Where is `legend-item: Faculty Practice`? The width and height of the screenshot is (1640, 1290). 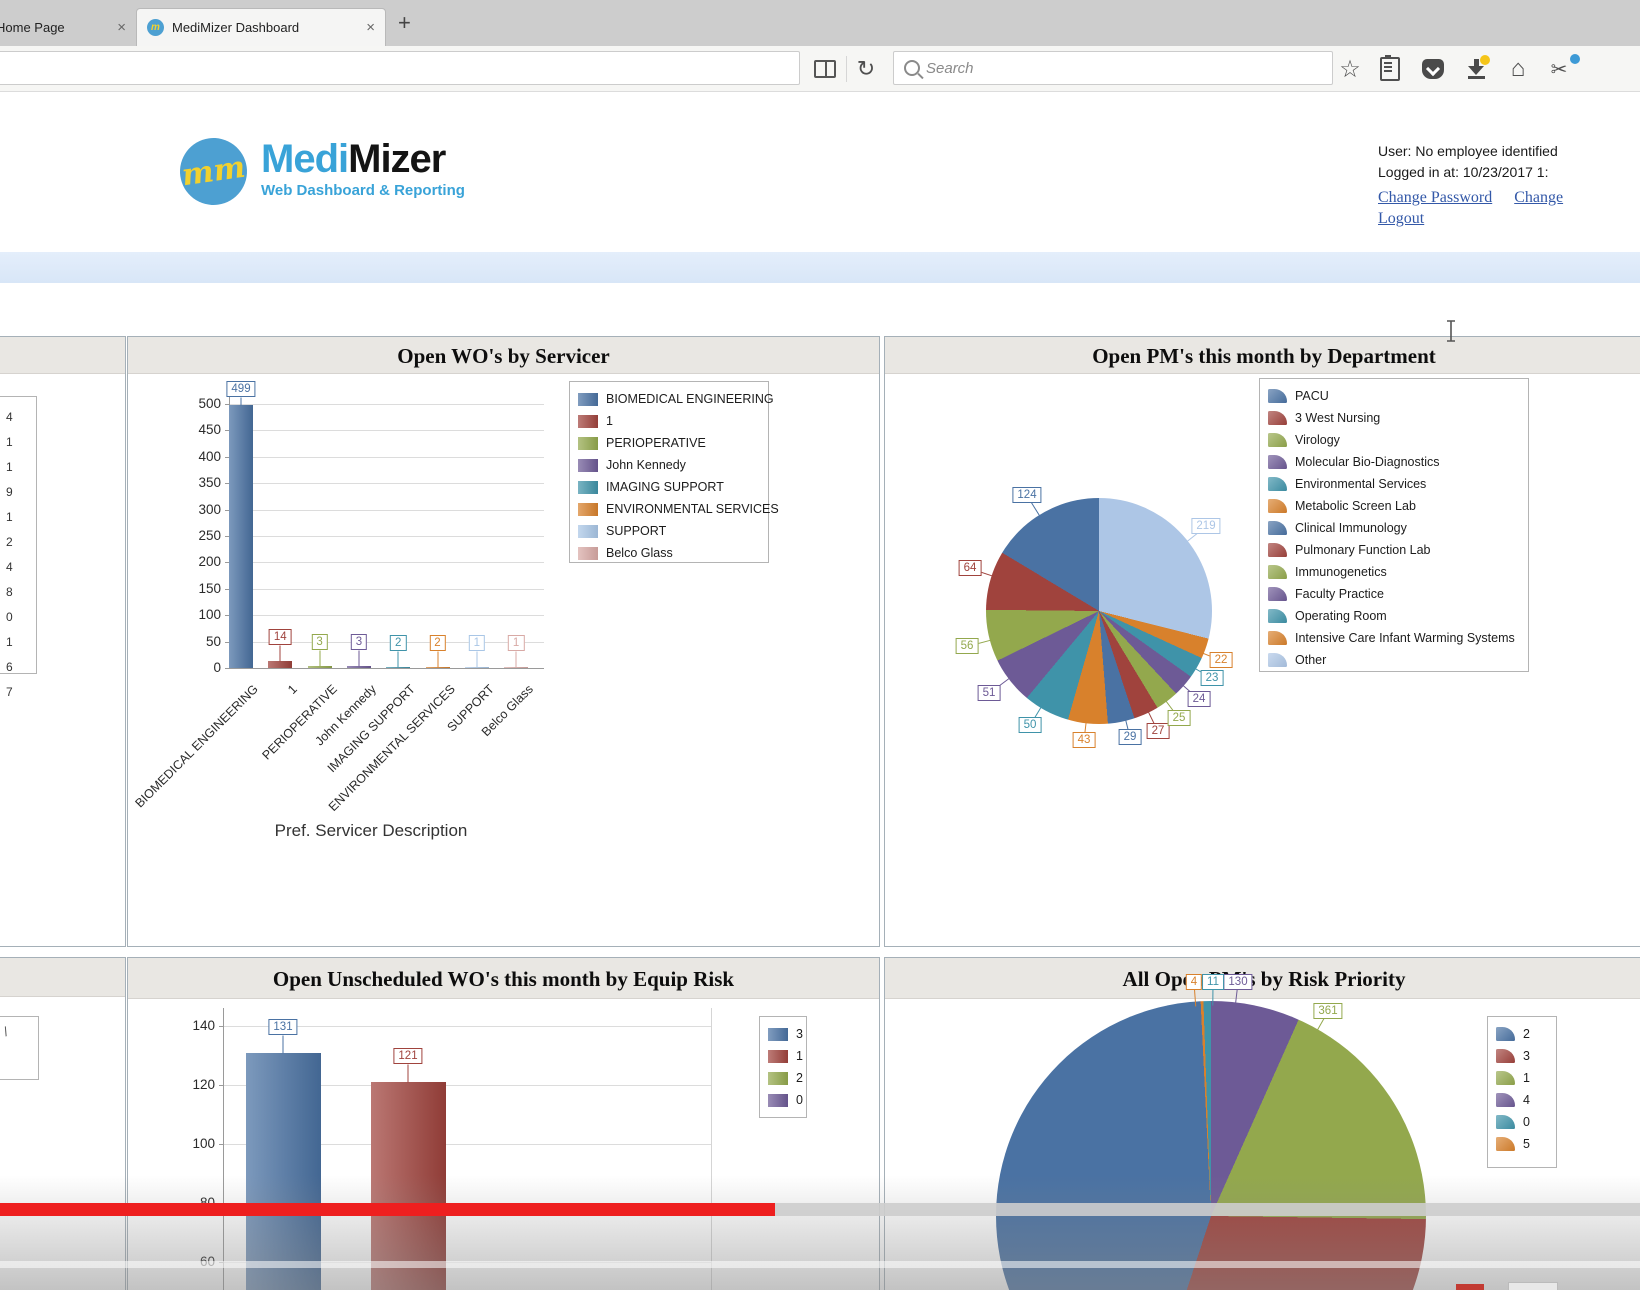
legend-item: Faculty Practice is located at coordinates (1394, 594).